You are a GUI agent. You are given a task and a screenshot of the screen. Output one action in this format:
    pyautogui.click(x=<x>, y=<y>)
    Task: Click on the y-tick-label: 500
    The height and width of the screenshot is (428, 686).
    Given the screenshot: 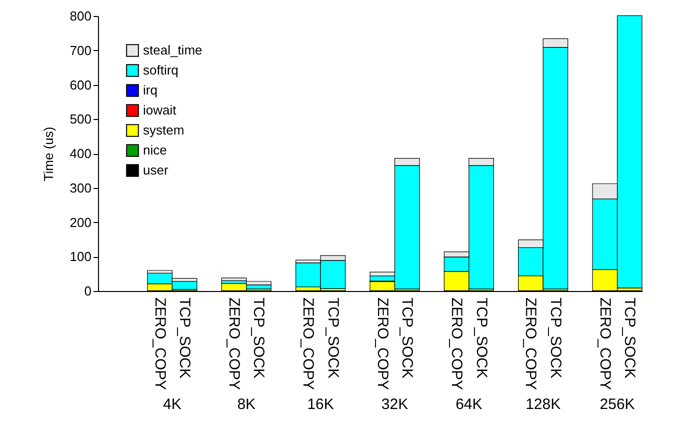 What is the action you would take?
    pyautogui.click(x=81, y=119)
    